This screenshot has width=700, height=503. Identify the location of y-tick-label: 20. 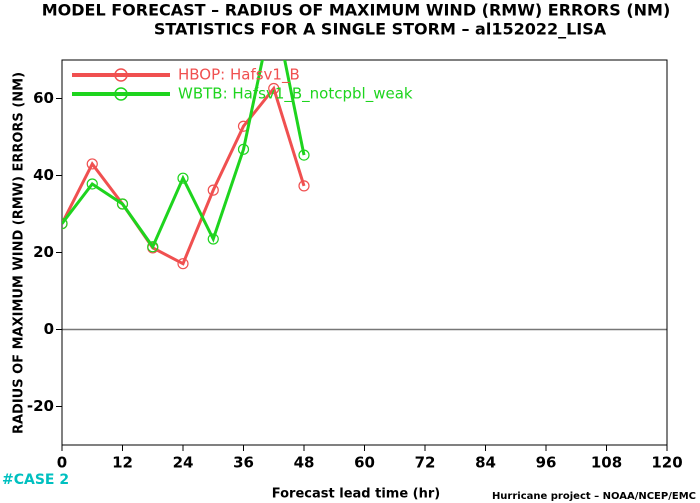
(43, 252).